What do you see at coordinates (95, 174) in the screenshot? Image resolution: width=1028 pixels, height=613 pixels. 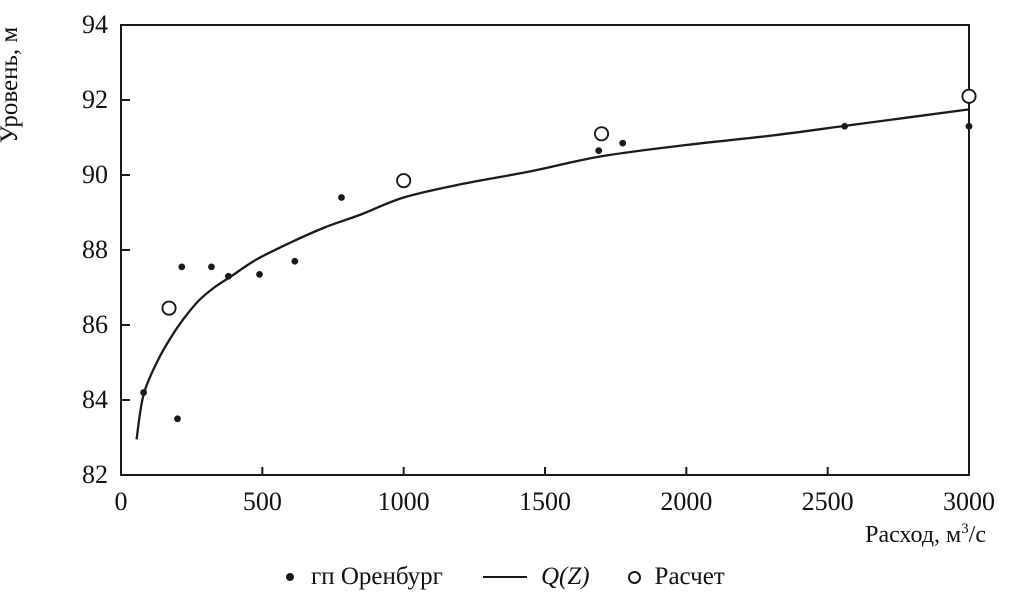 I see `y-tick-label: 90` at bounding box center [95, 174].